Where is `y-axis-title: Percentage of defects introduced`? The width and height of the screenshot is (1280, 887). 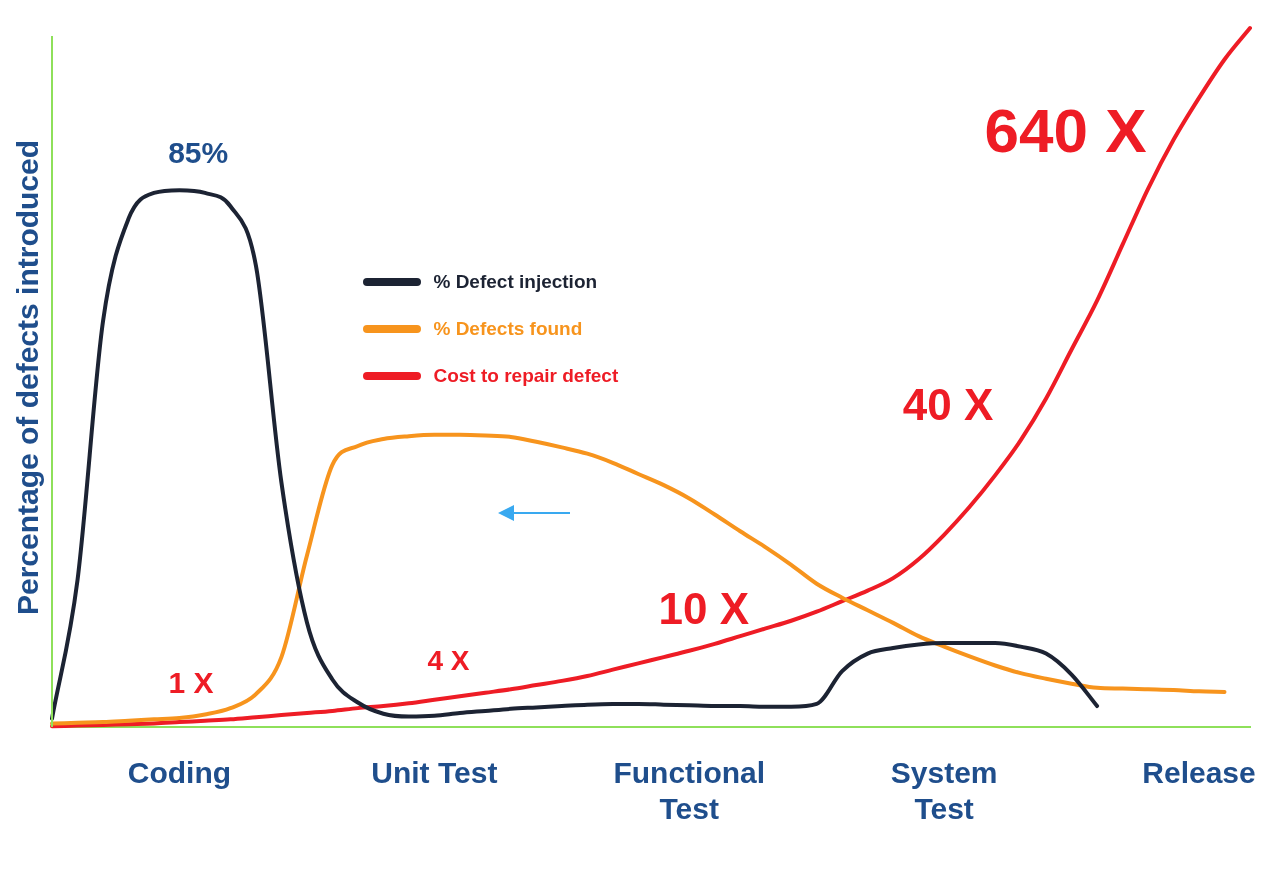 y-axis-title: Percentage of defects introduced is located at coordinates (28, 377).